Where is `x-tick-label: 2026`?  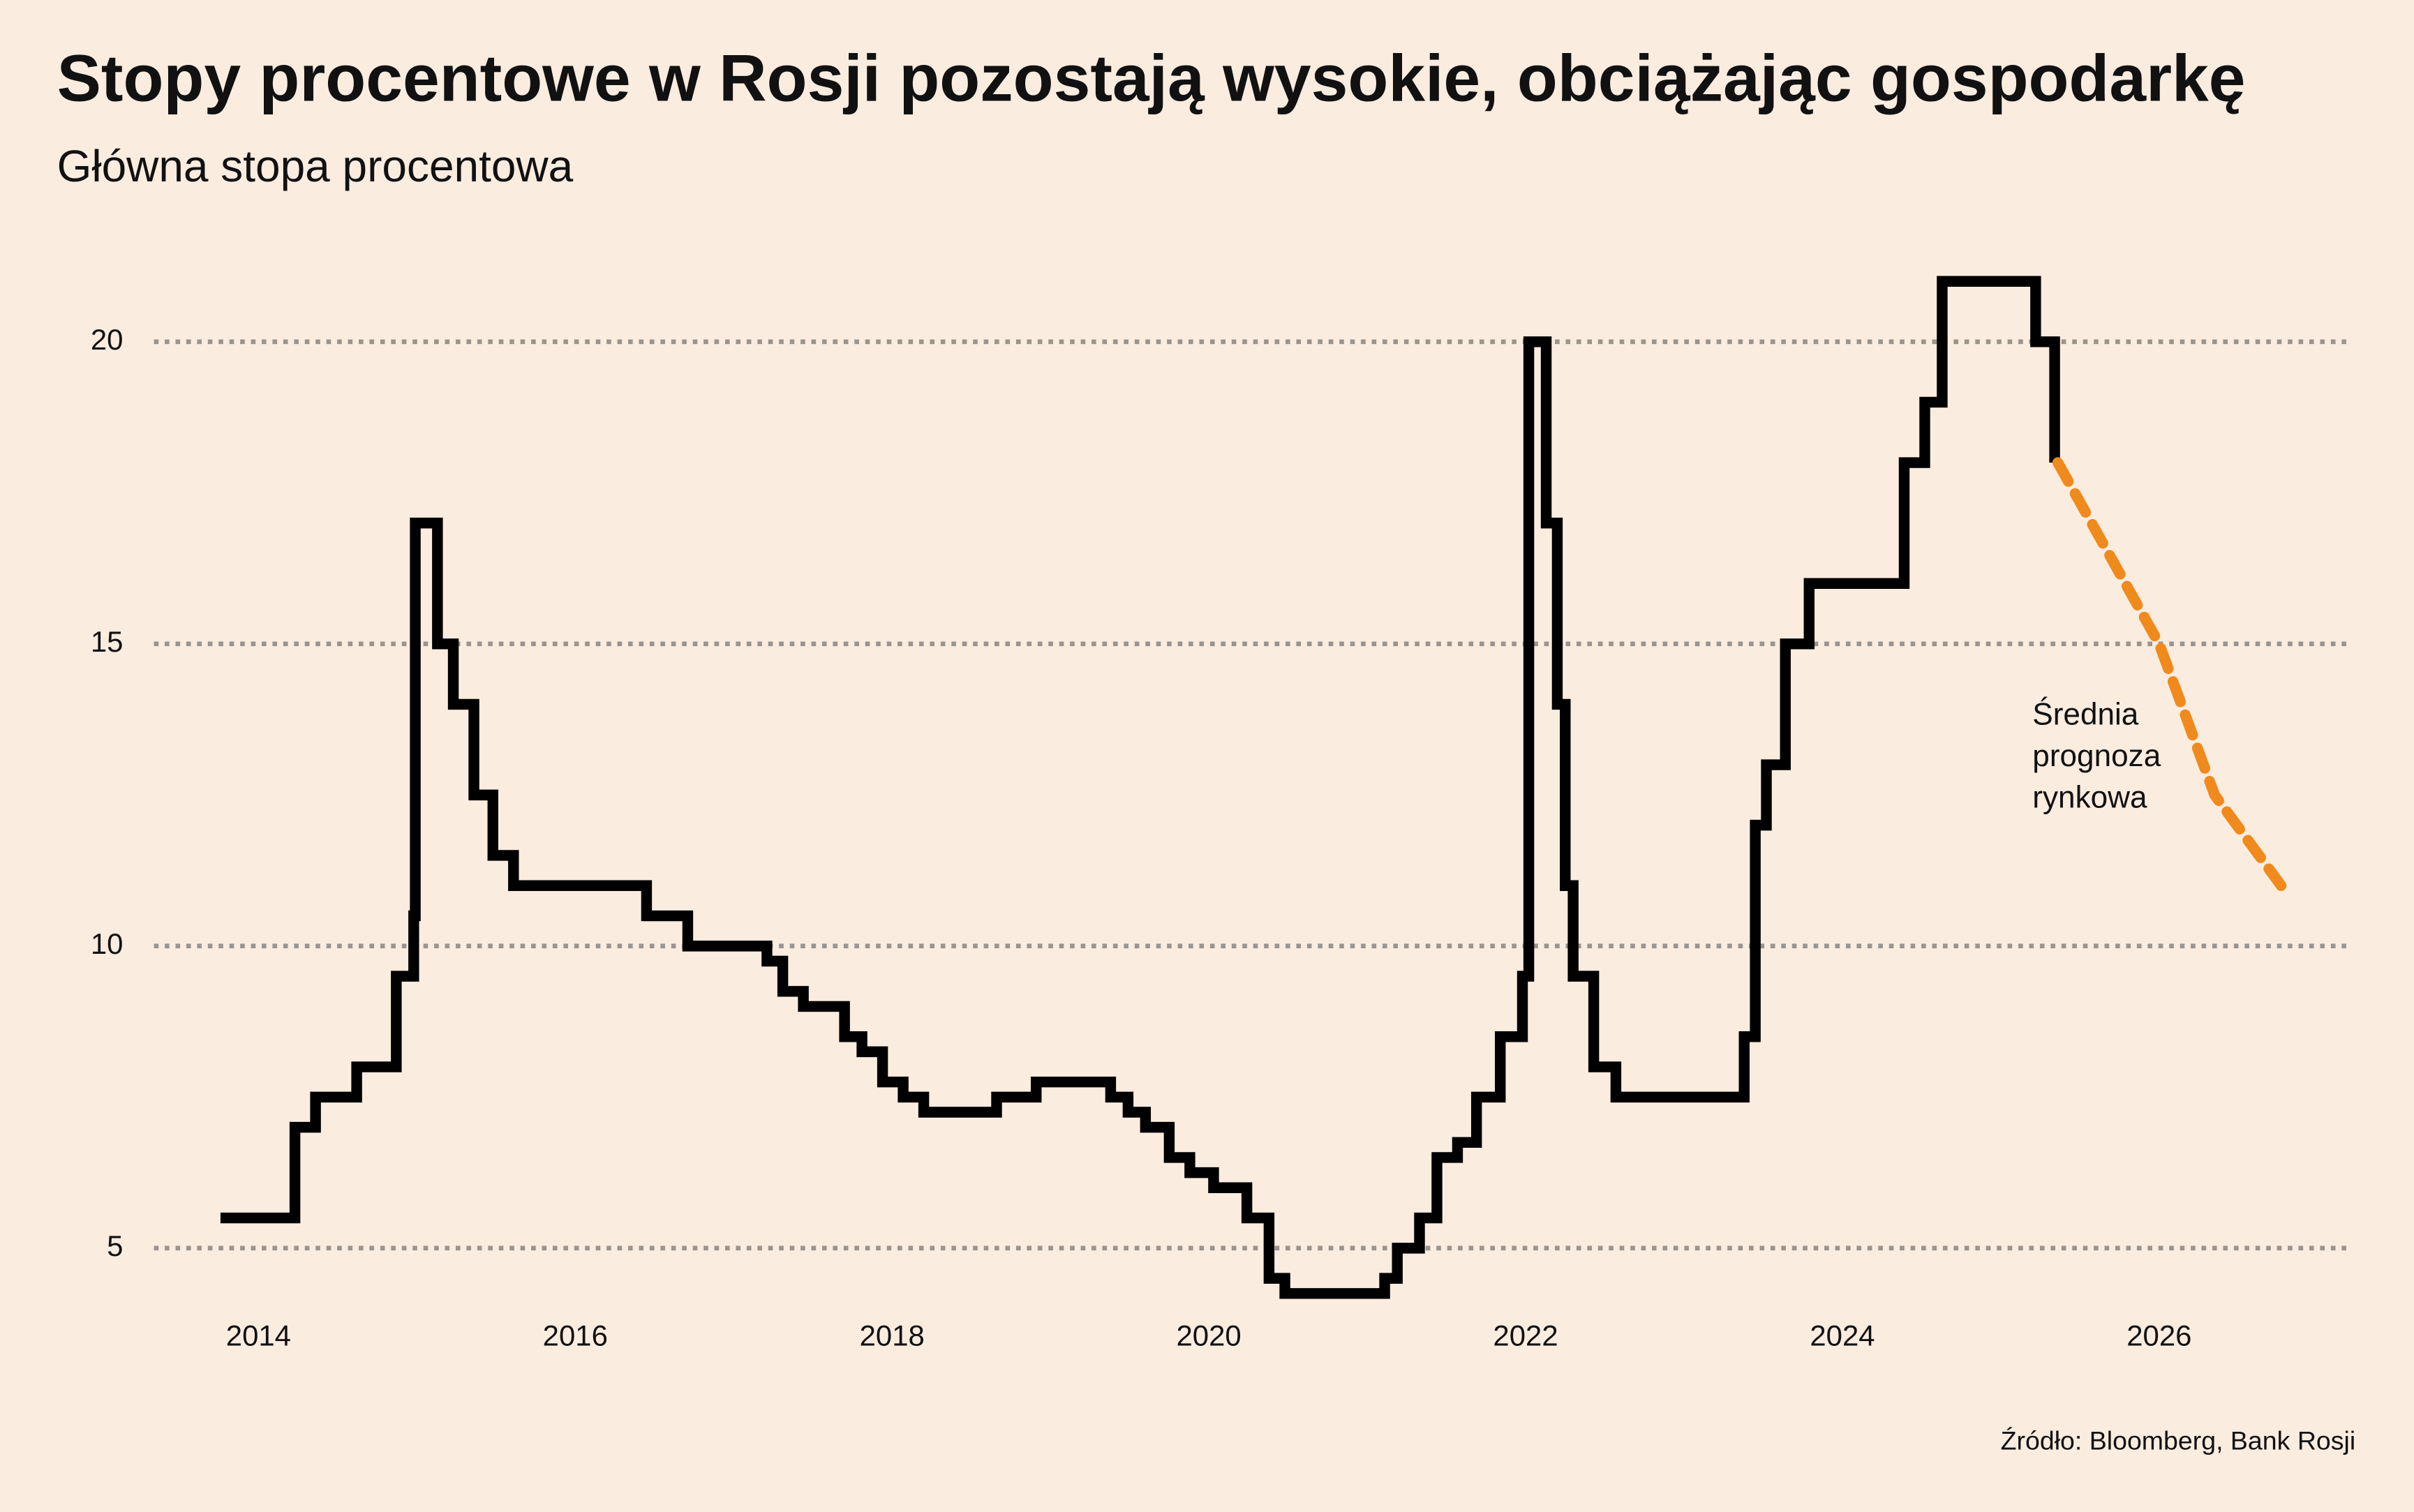
x-tick-label: 2026 is located at coordinates (2158, 1335).